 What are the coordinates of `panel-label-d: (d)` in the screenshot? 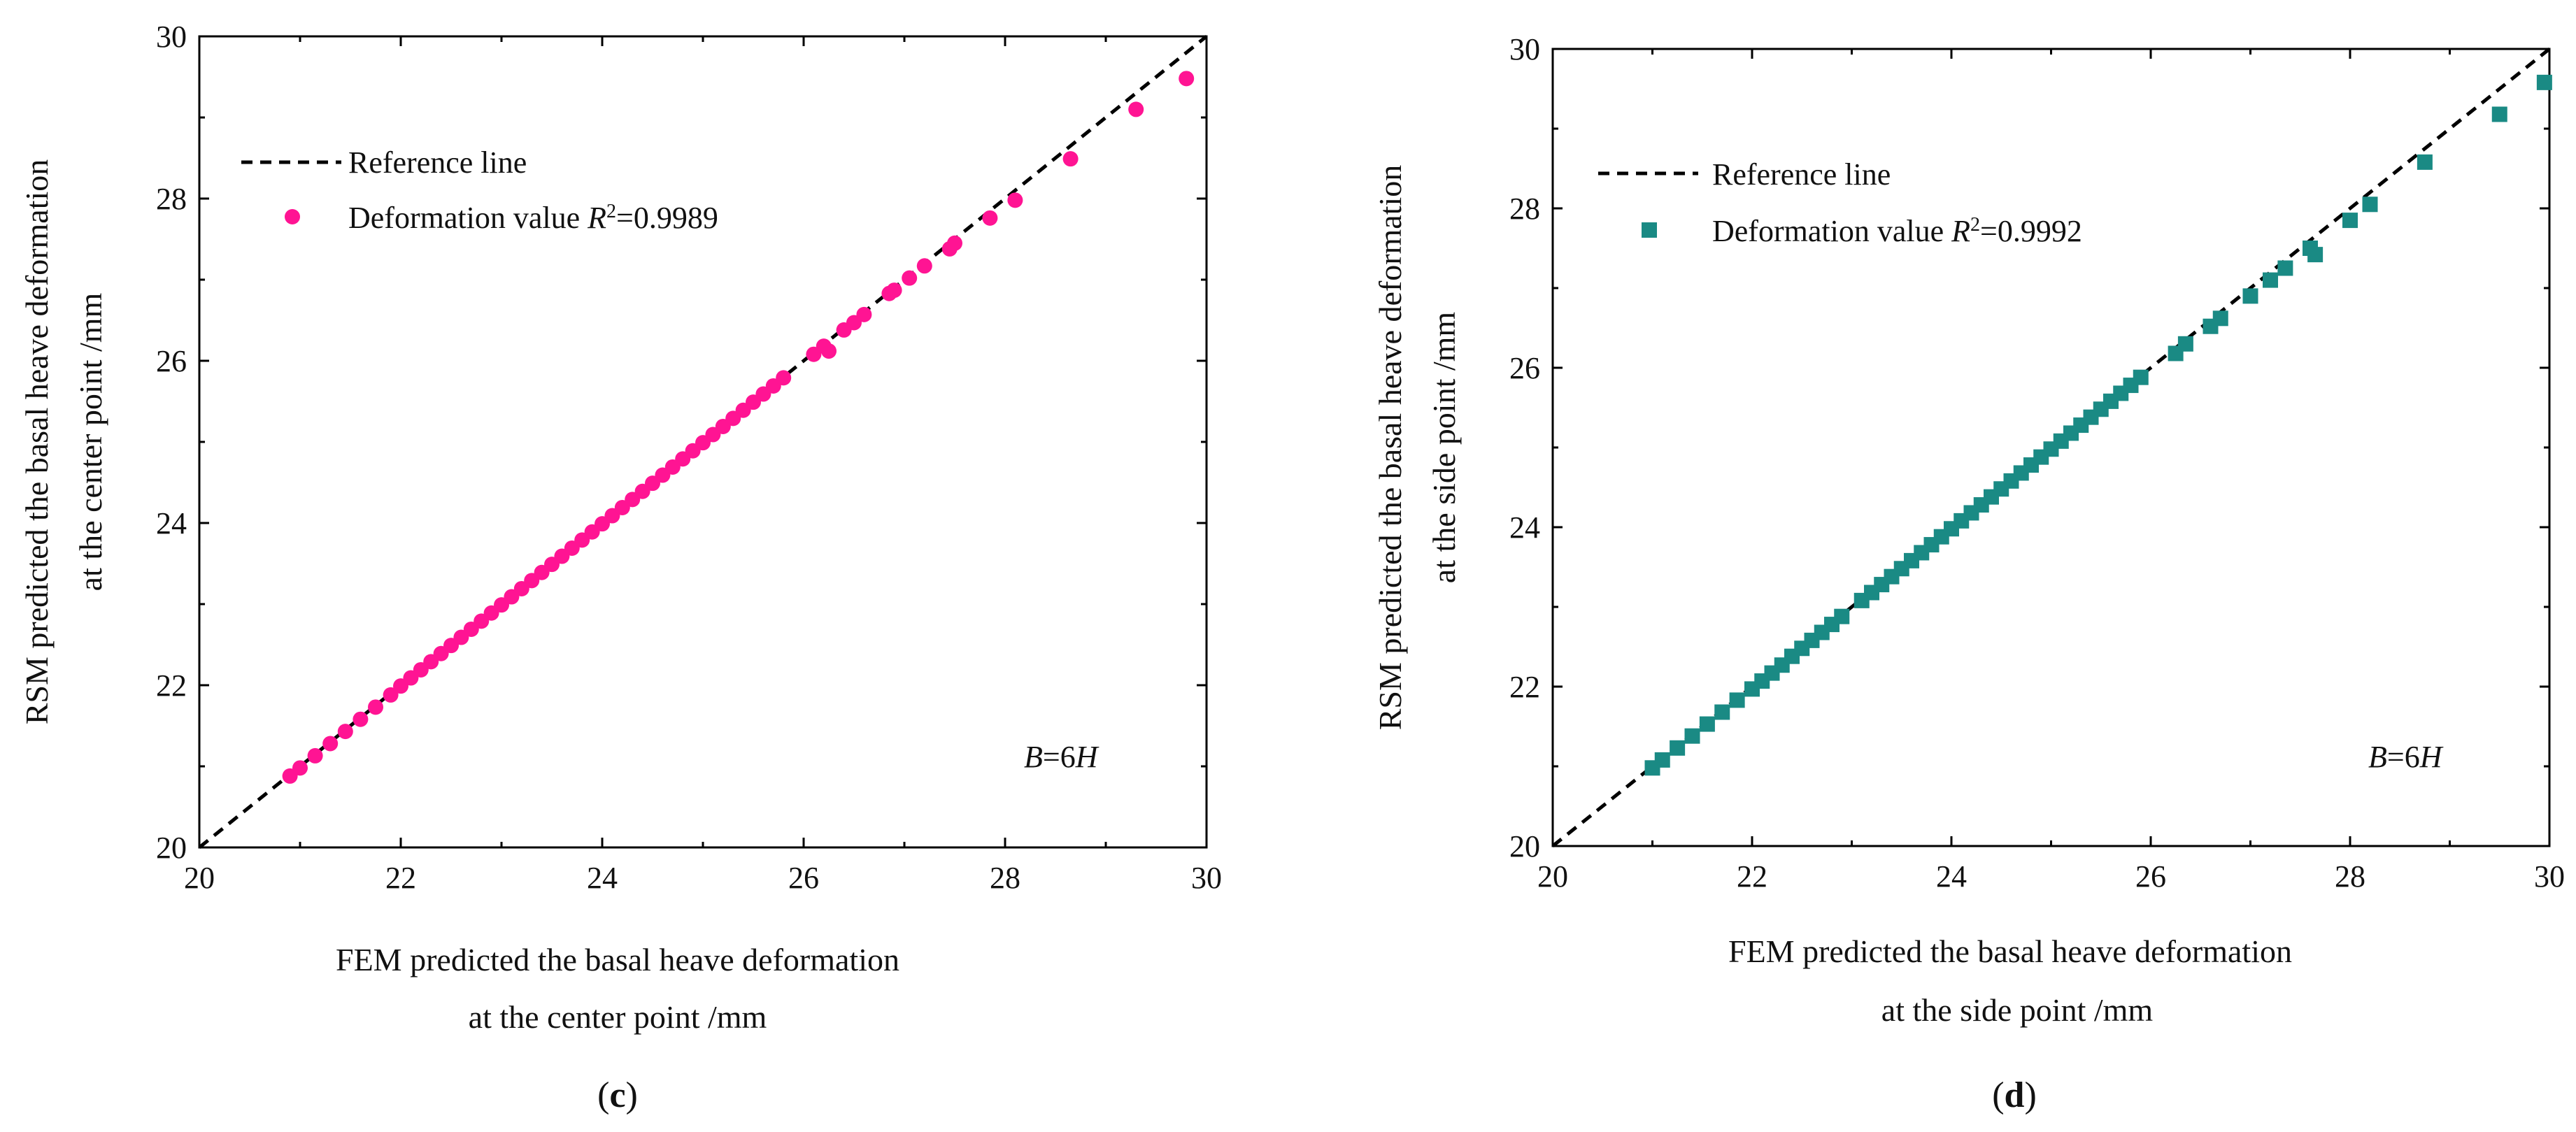 It's located at (2014, 1095).